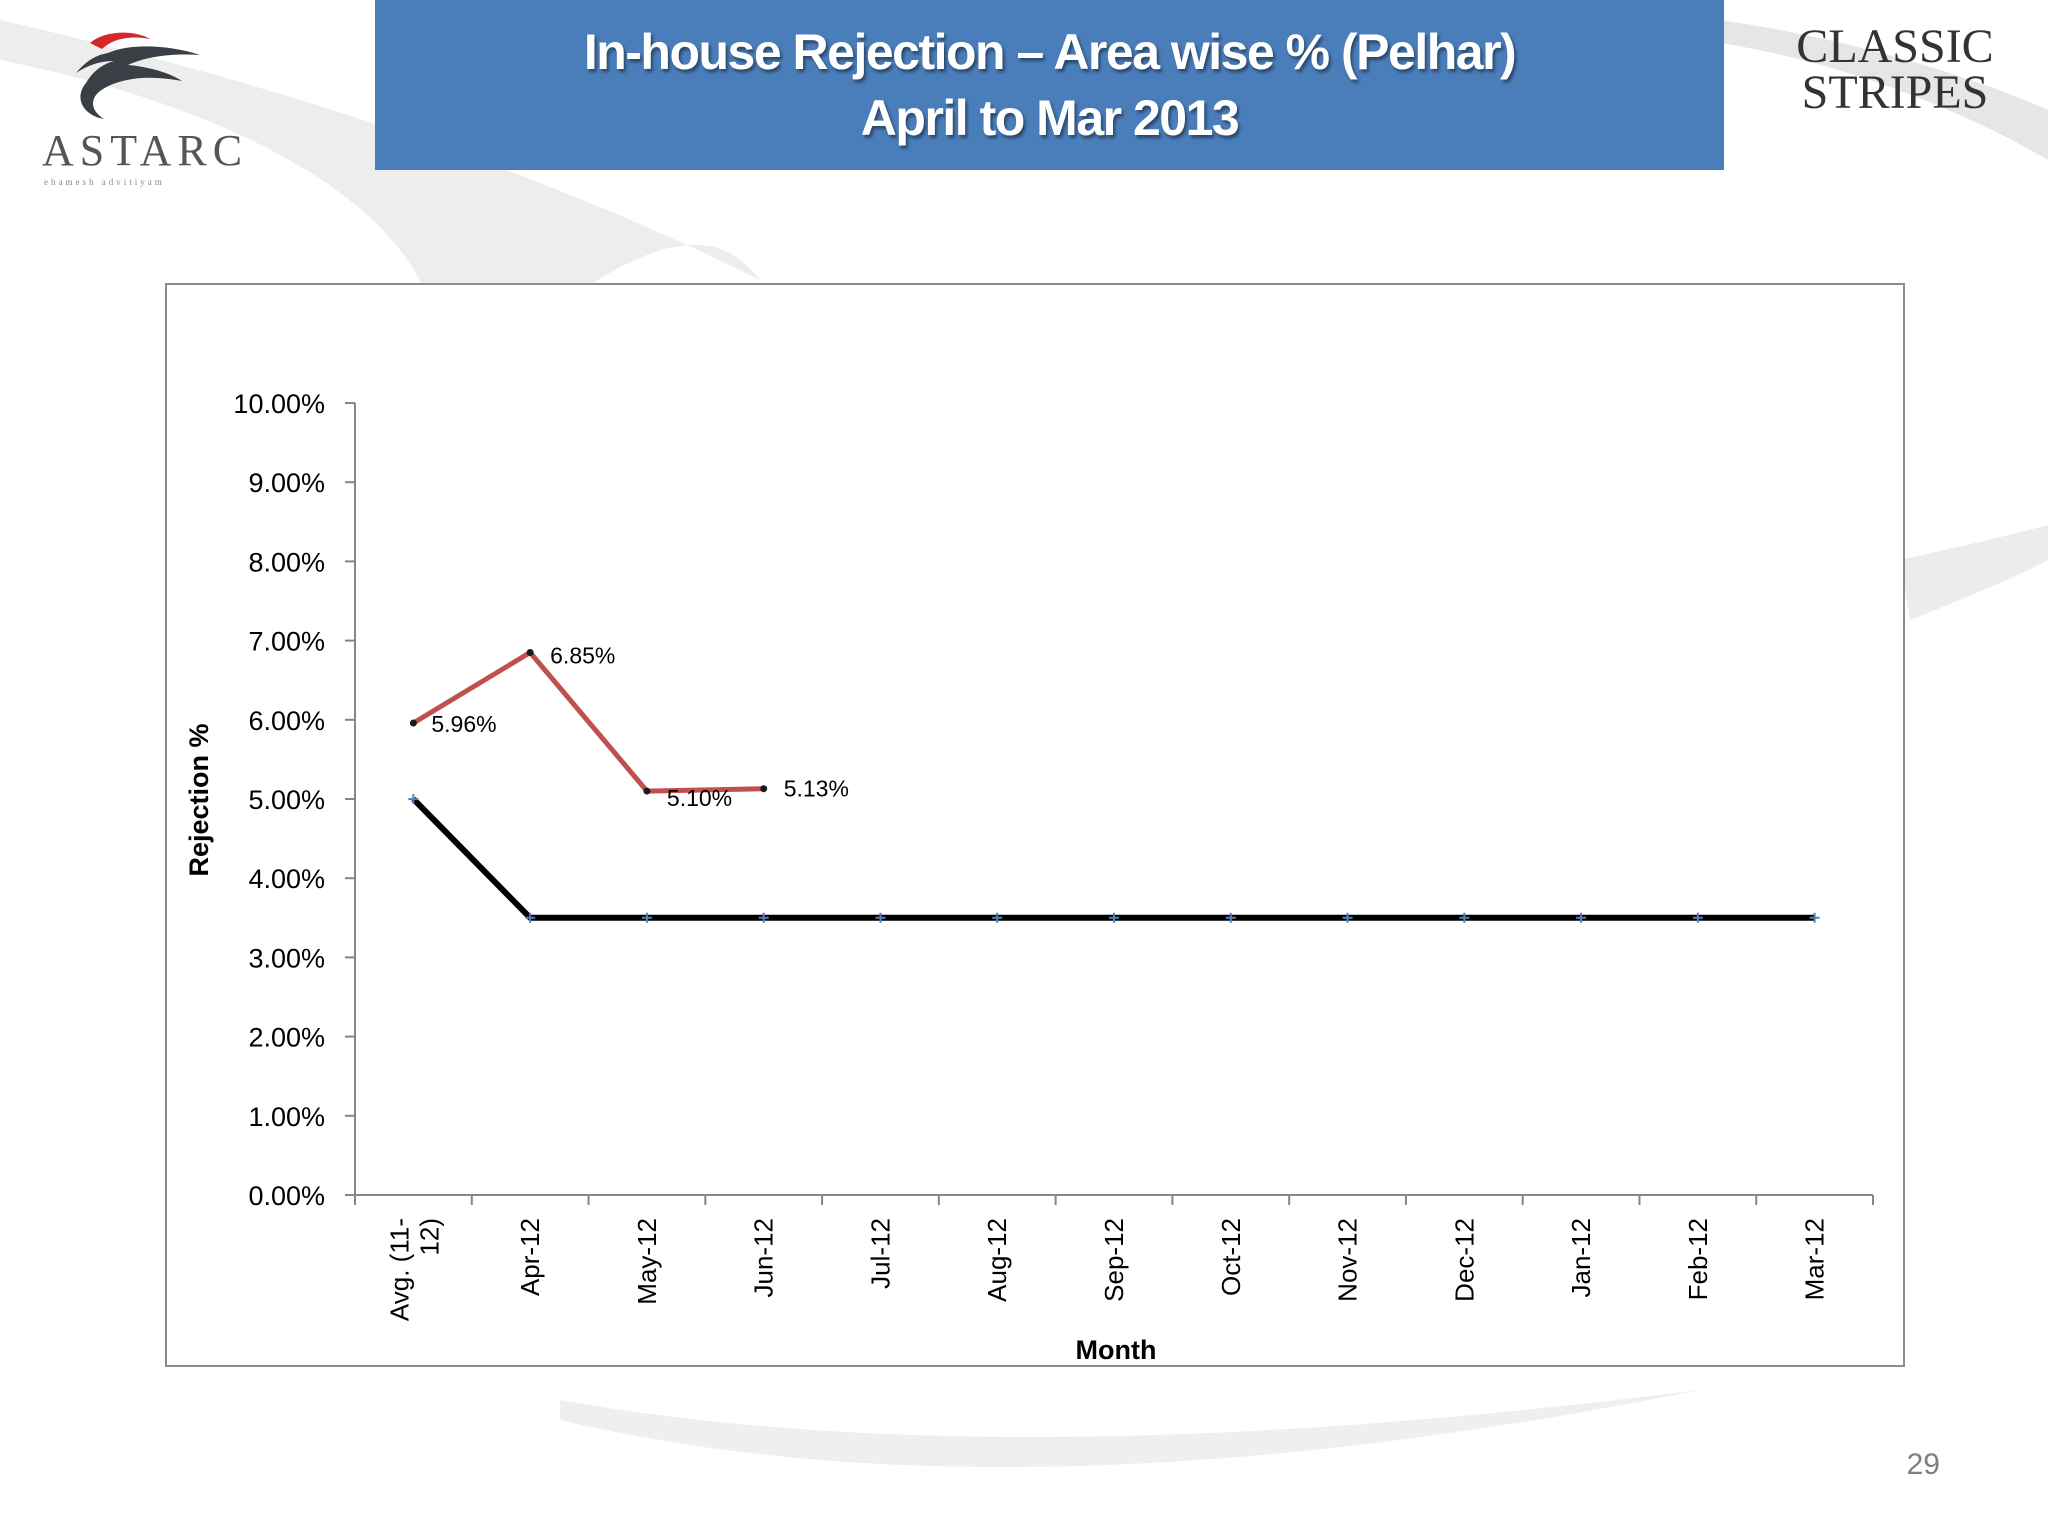 The height and width of the screenshot is (1536, 2048). Describe the element at coordinates (286, 879) in the screenshot. I see `y-tick-label: 4.00%` at that location.